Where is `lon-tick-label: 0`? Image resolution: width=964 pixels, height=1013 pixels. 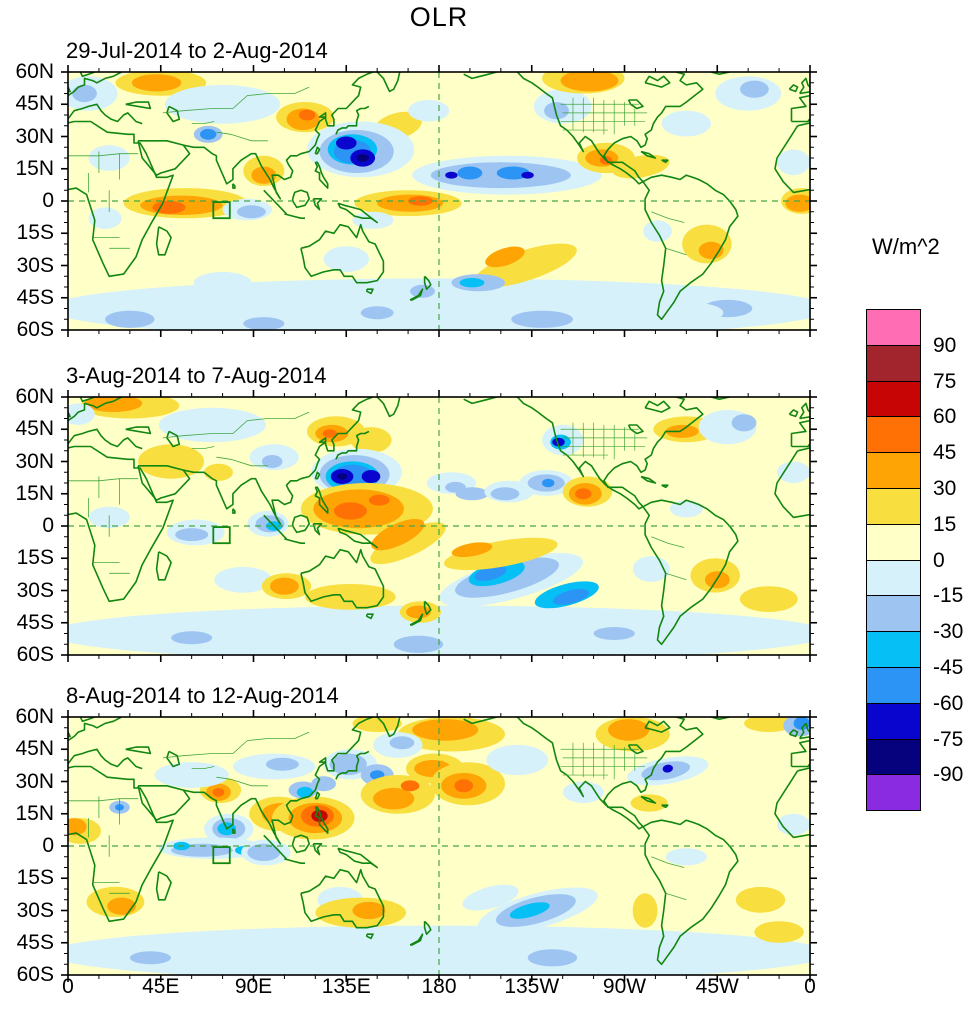 lon-tick-label: 0 is located at coordinates (68, 986).